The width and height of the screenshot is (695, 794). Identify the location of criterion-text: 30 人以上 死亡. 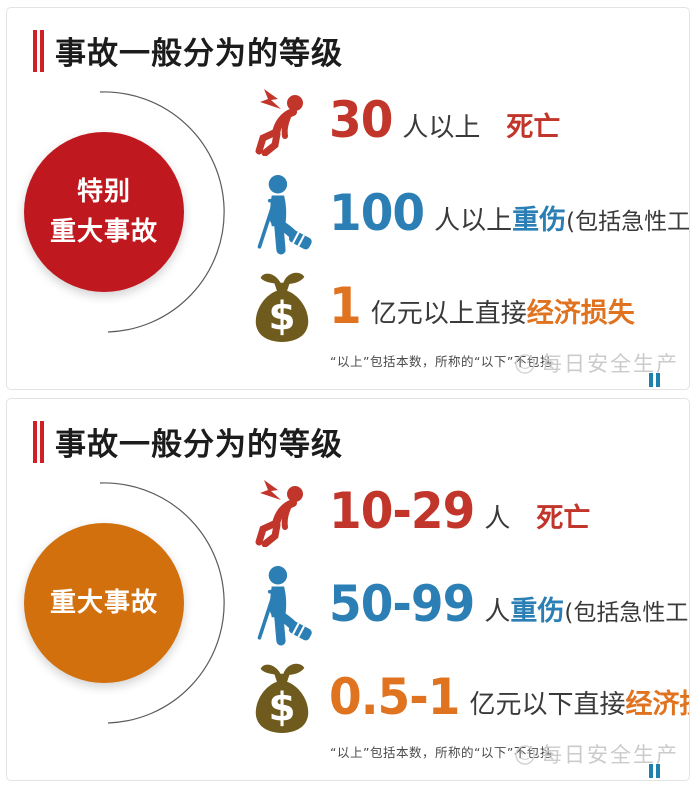
(445, 120).